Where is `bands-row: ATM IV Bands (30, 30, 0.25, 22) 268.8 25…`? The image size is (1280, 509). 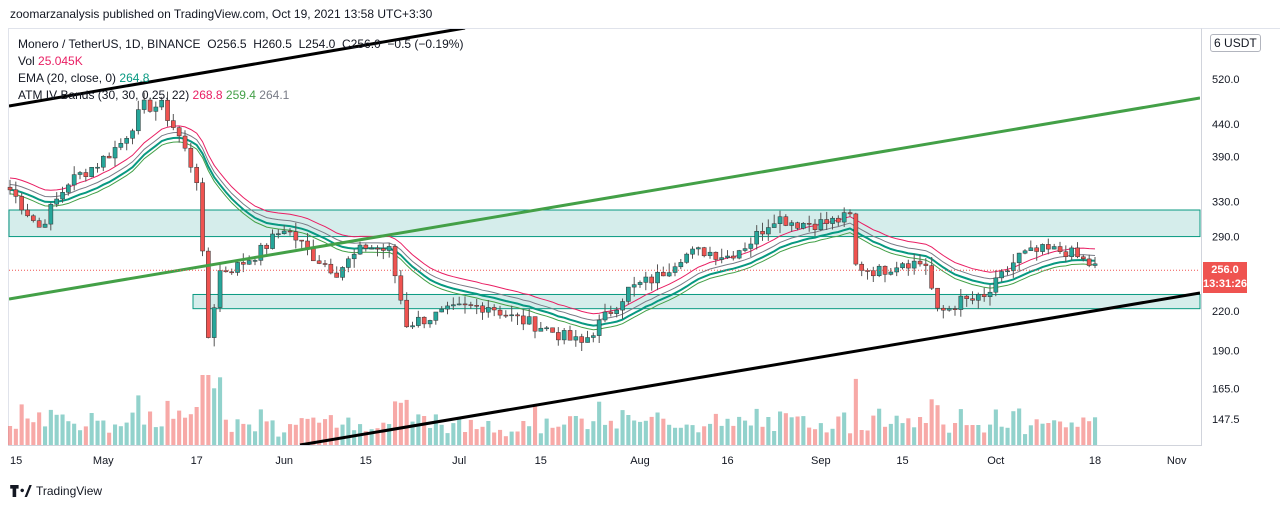
bands-row: ATM IV Bands (30, 30, 0.25, 22) 268.8 25… is located at coordinates (240, 95).